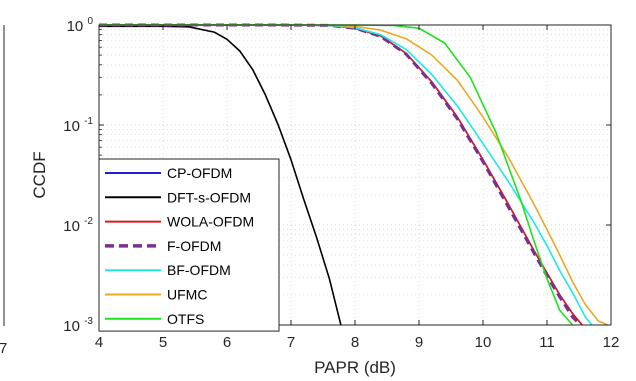 The image size is (636, 381). I want to click on legend-label: OTFS, so click(185, 319).